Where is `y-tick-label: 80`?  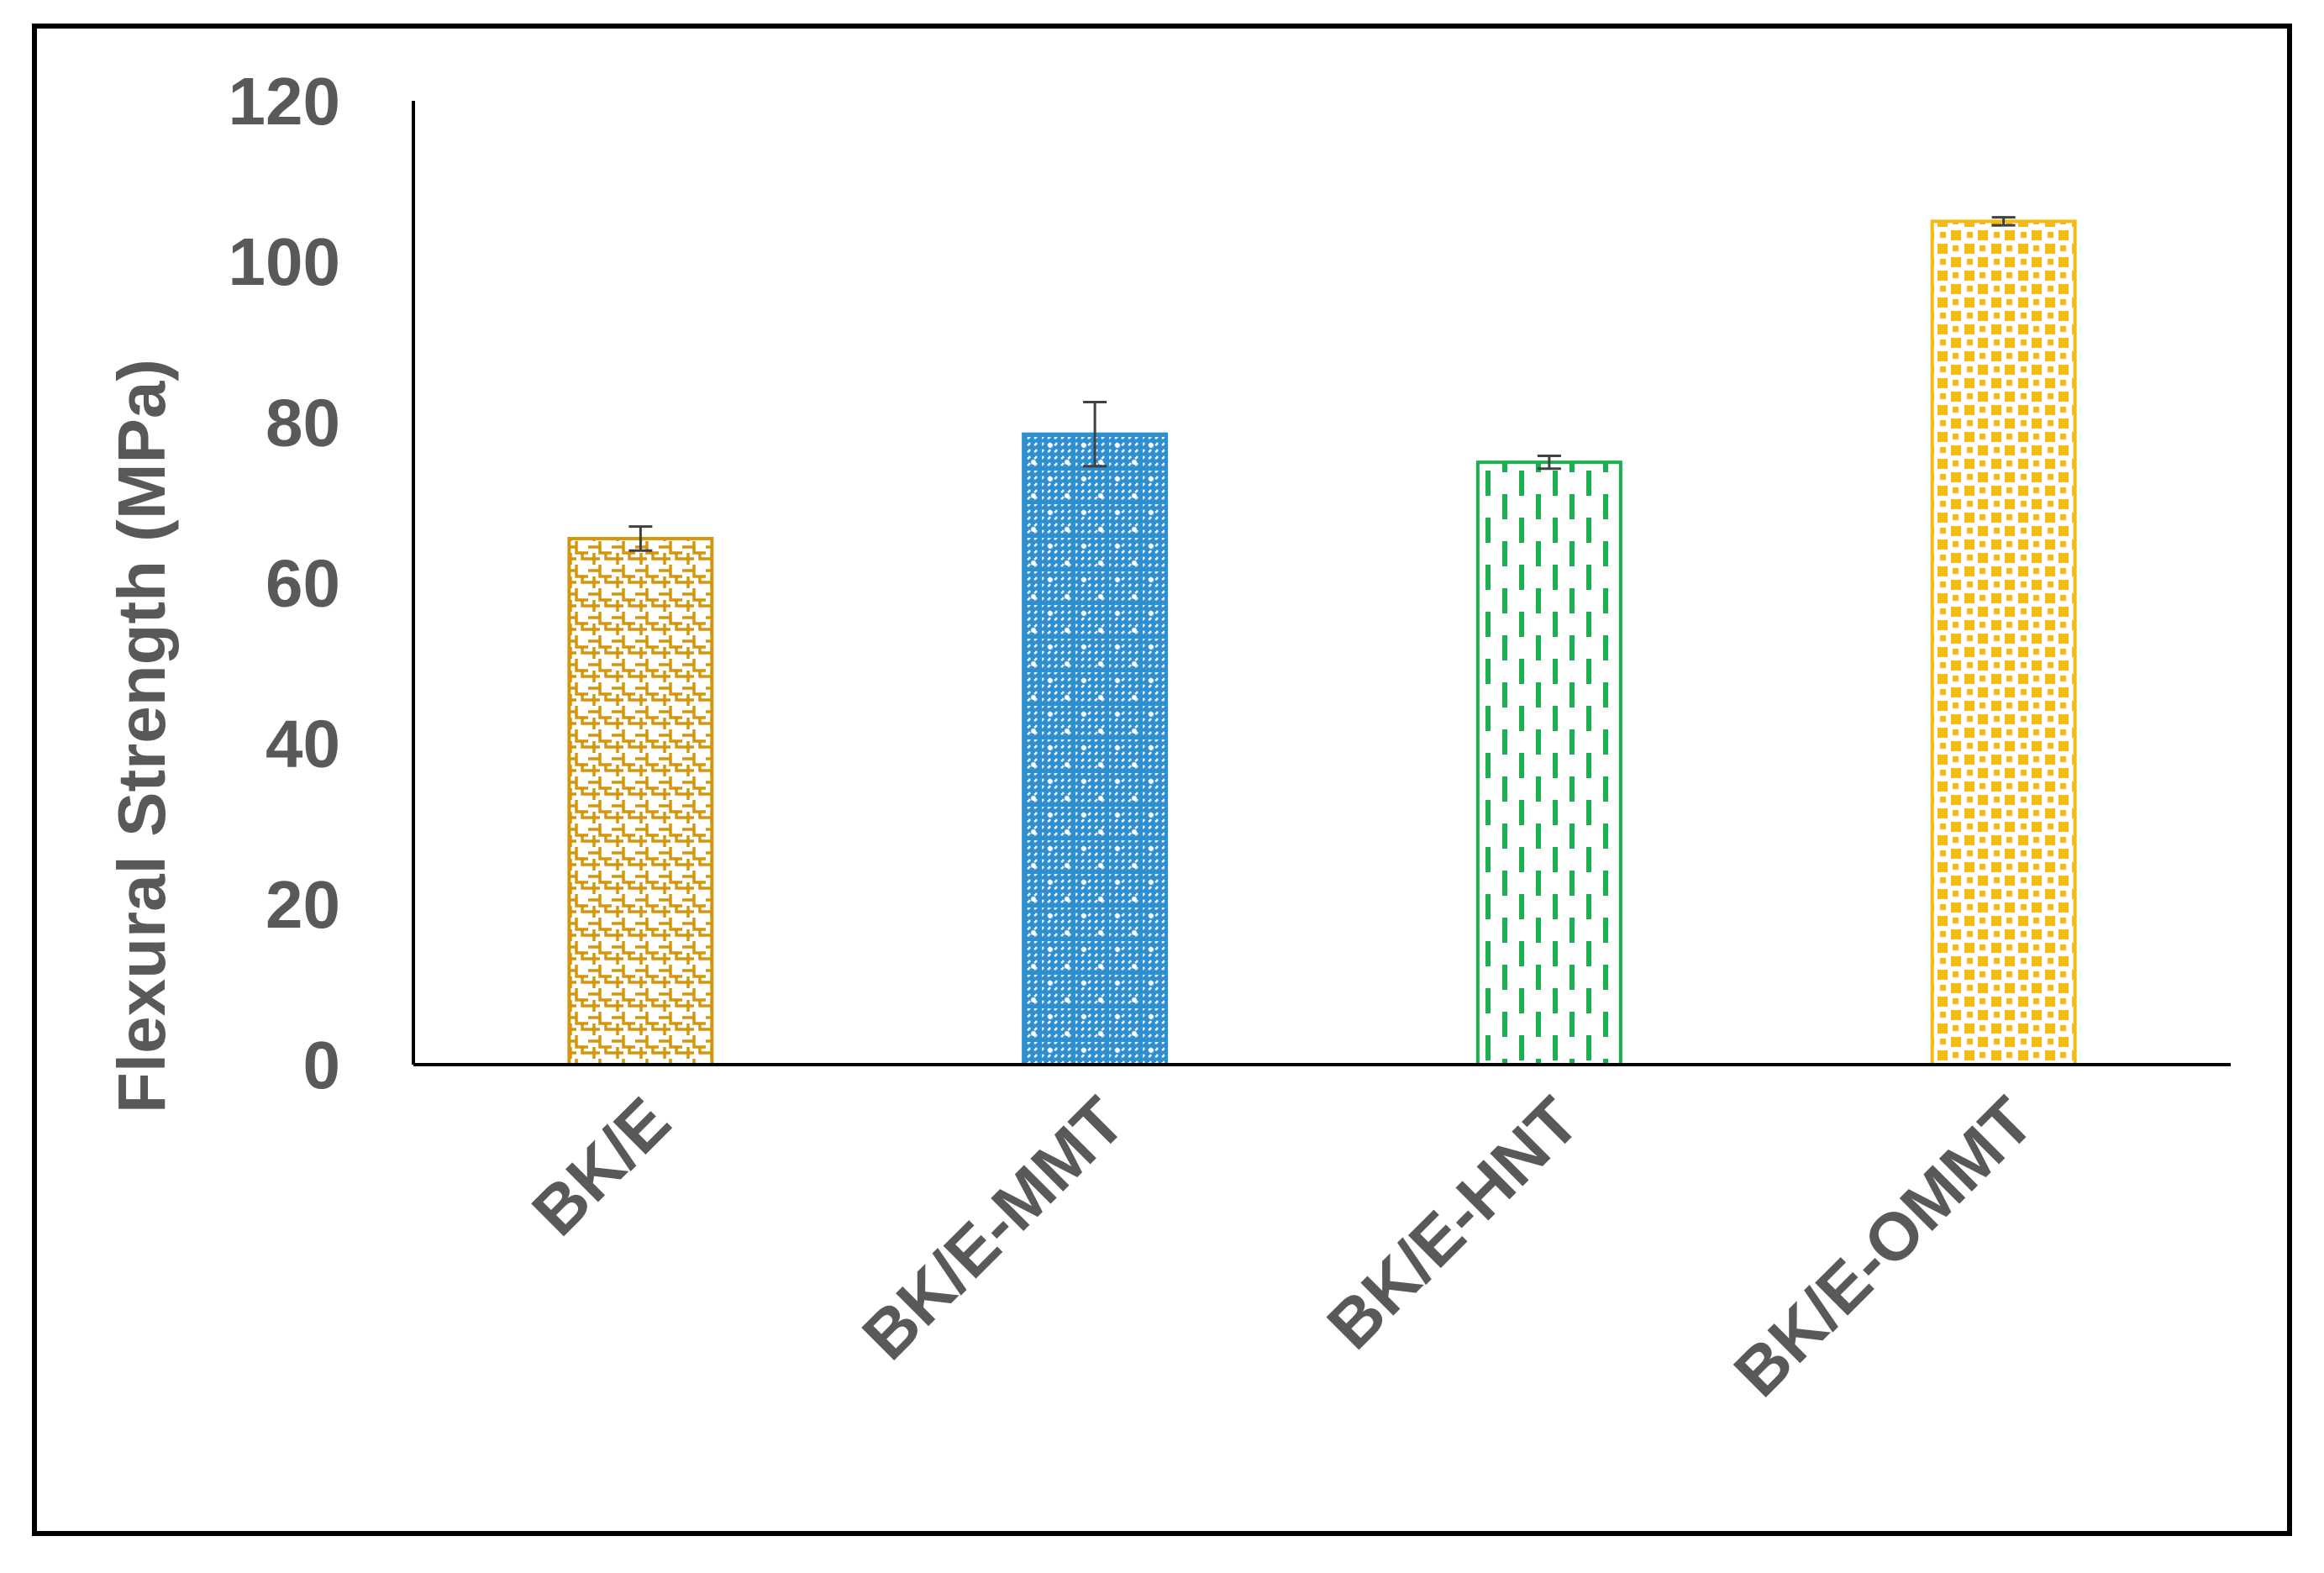 y-tick-label: 80 is located at coordinates (303, 422).